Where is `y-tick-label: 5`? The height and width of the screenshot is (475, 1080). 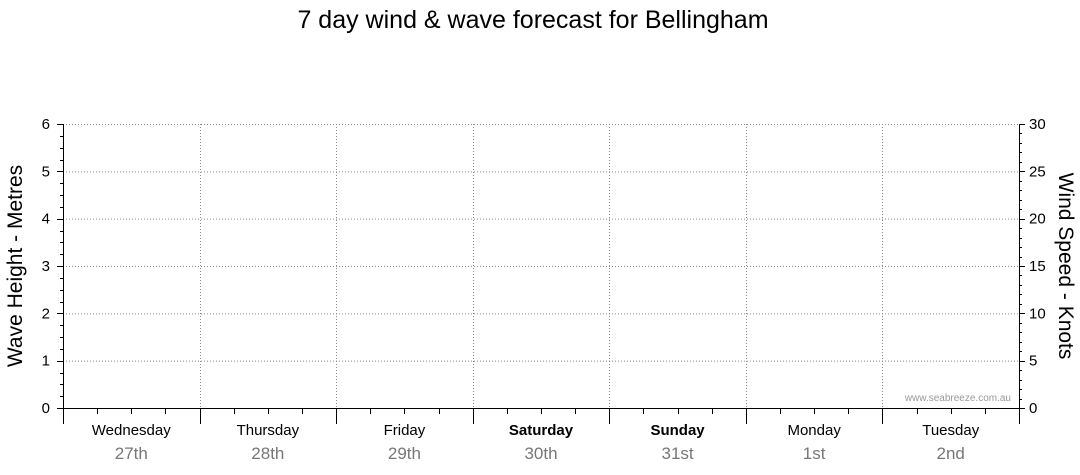 y-tick-label: 5 is located at coordinates (46, 171).